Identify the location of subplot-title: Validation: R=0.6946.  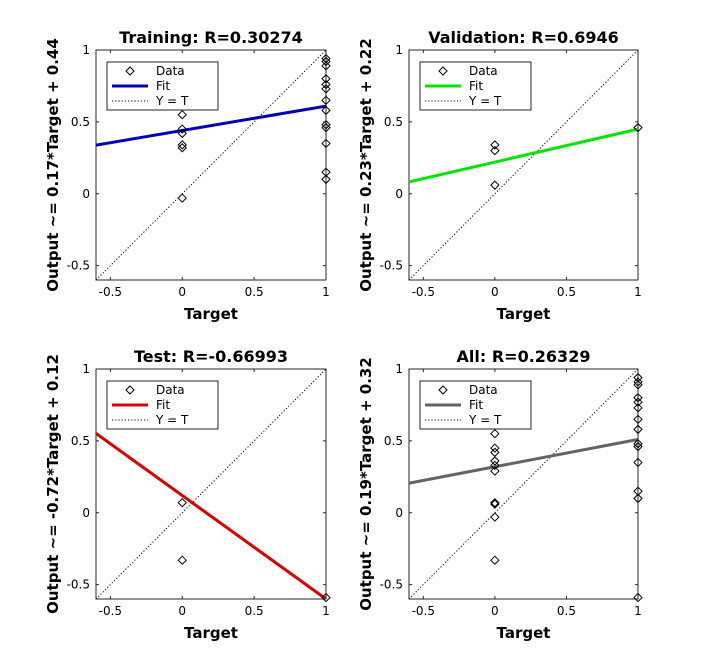
(523, 37).